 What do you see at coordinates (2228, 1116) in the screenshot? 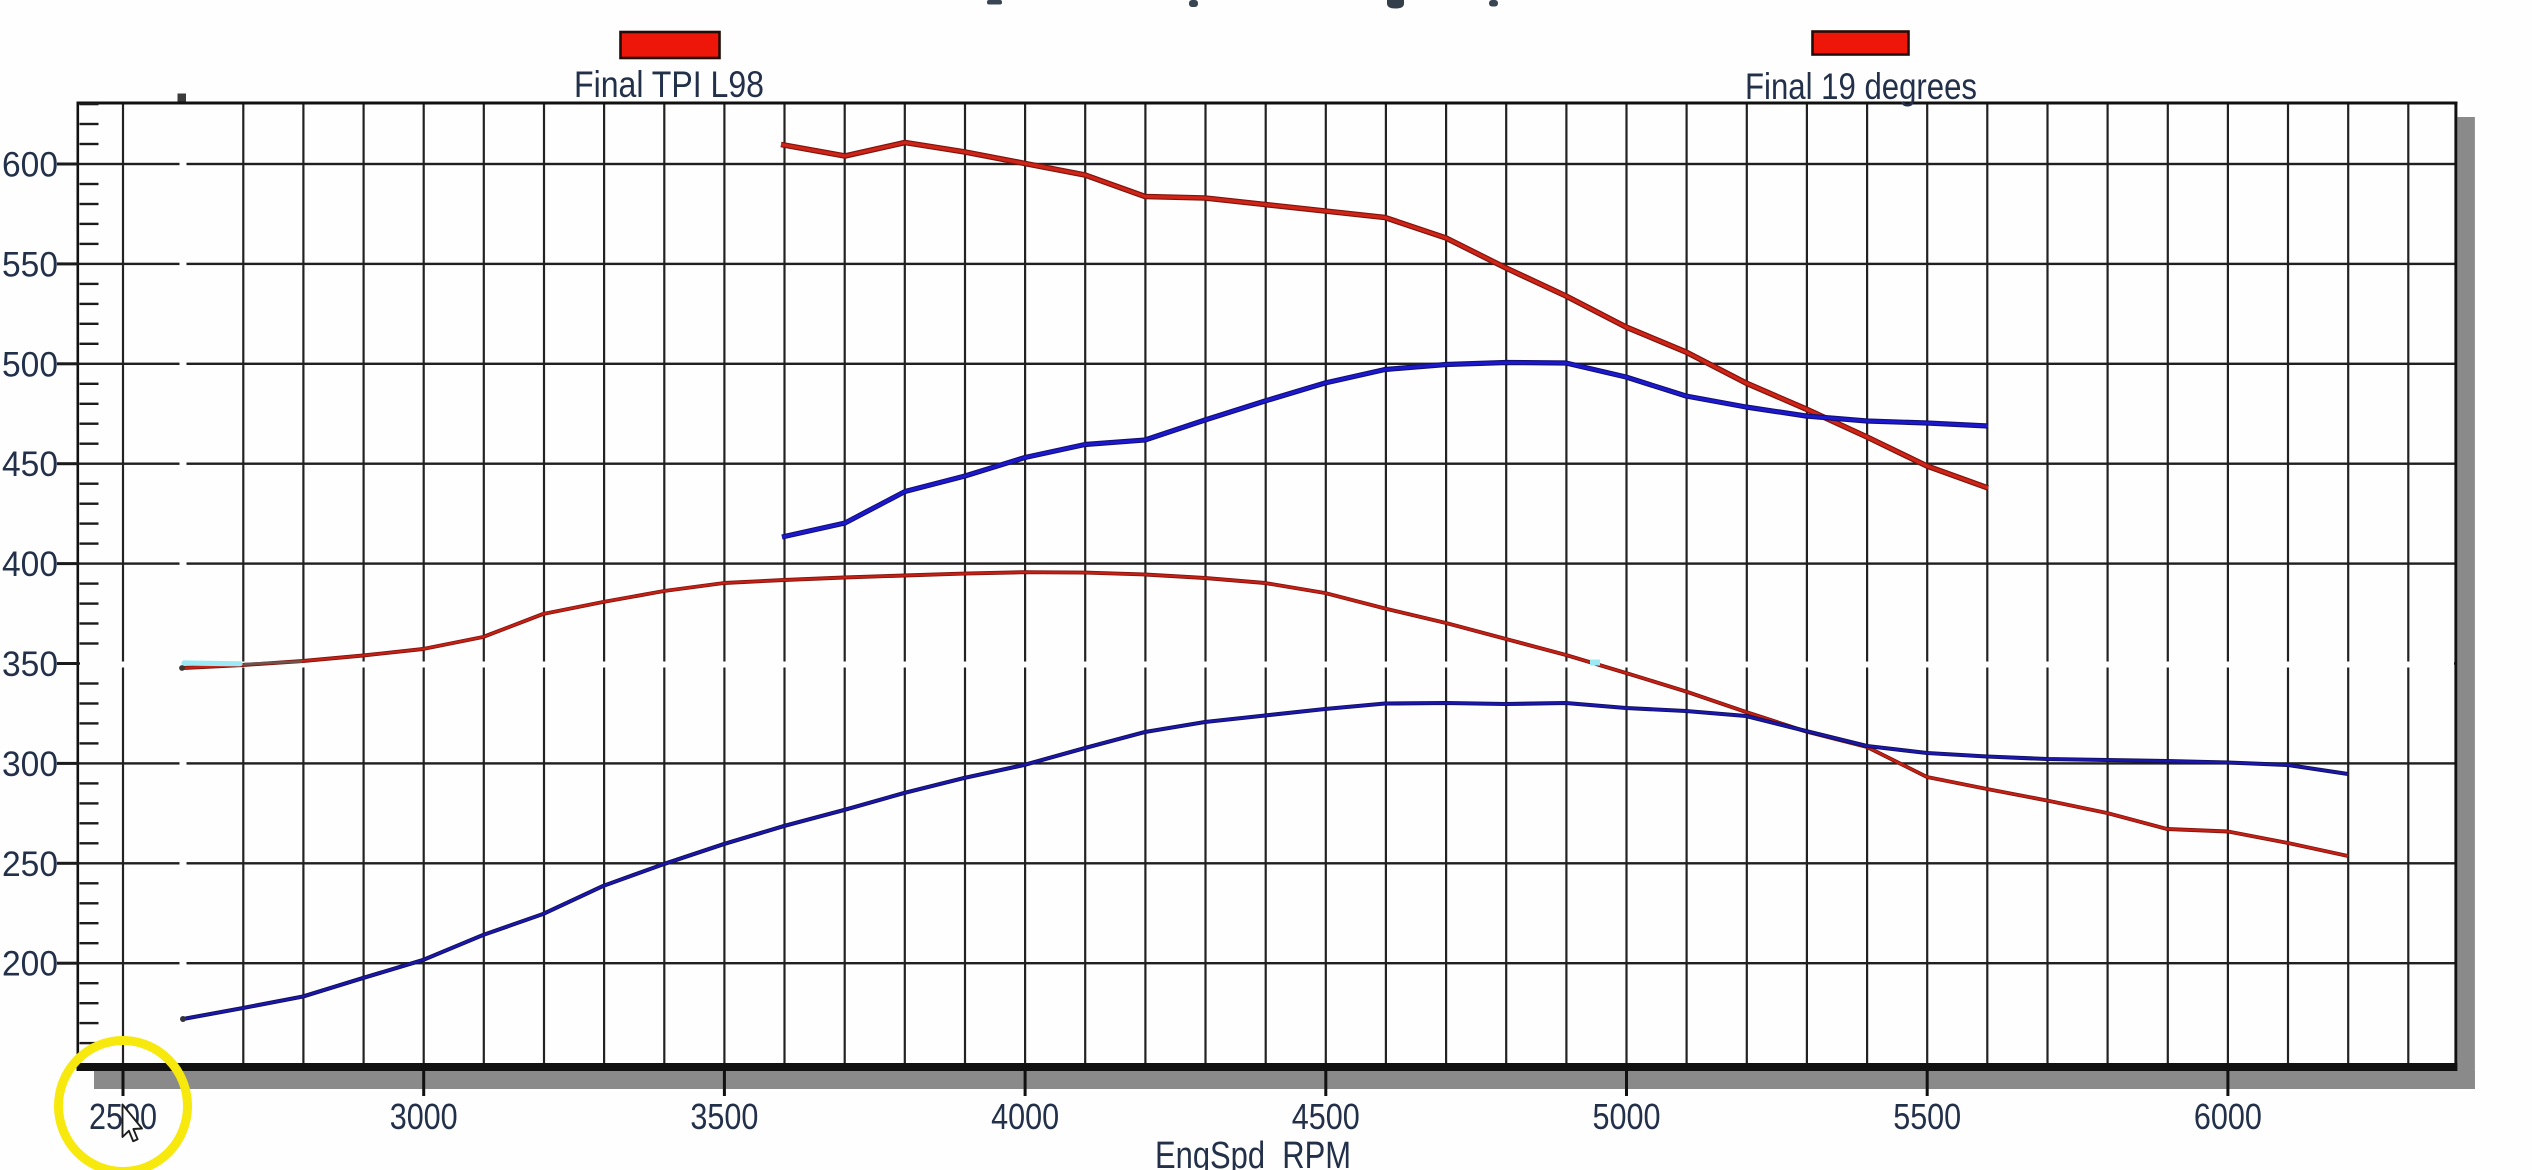
I see `svg-text: 6000` at bounding box center [2228, 1116].